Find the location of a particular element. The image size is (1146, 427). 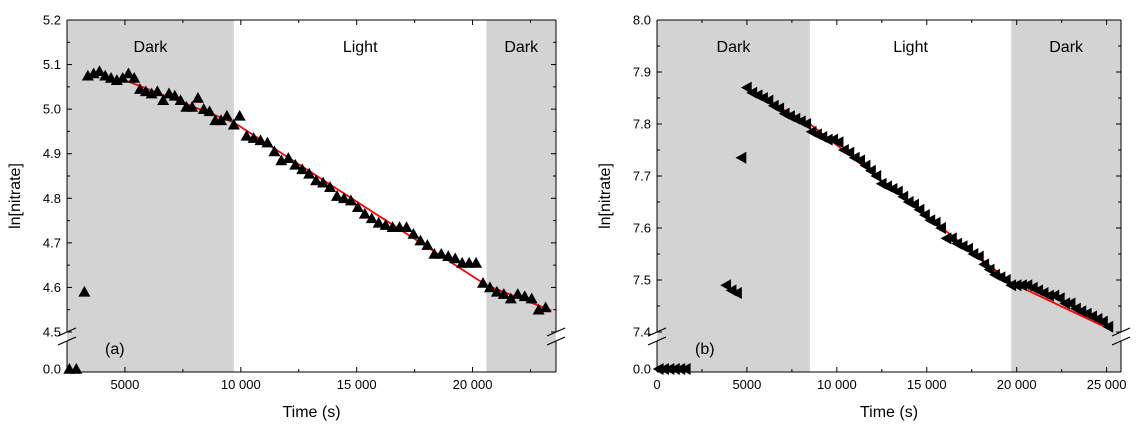

y-tick-label: 0.0 is located at coordinates (52, 369).